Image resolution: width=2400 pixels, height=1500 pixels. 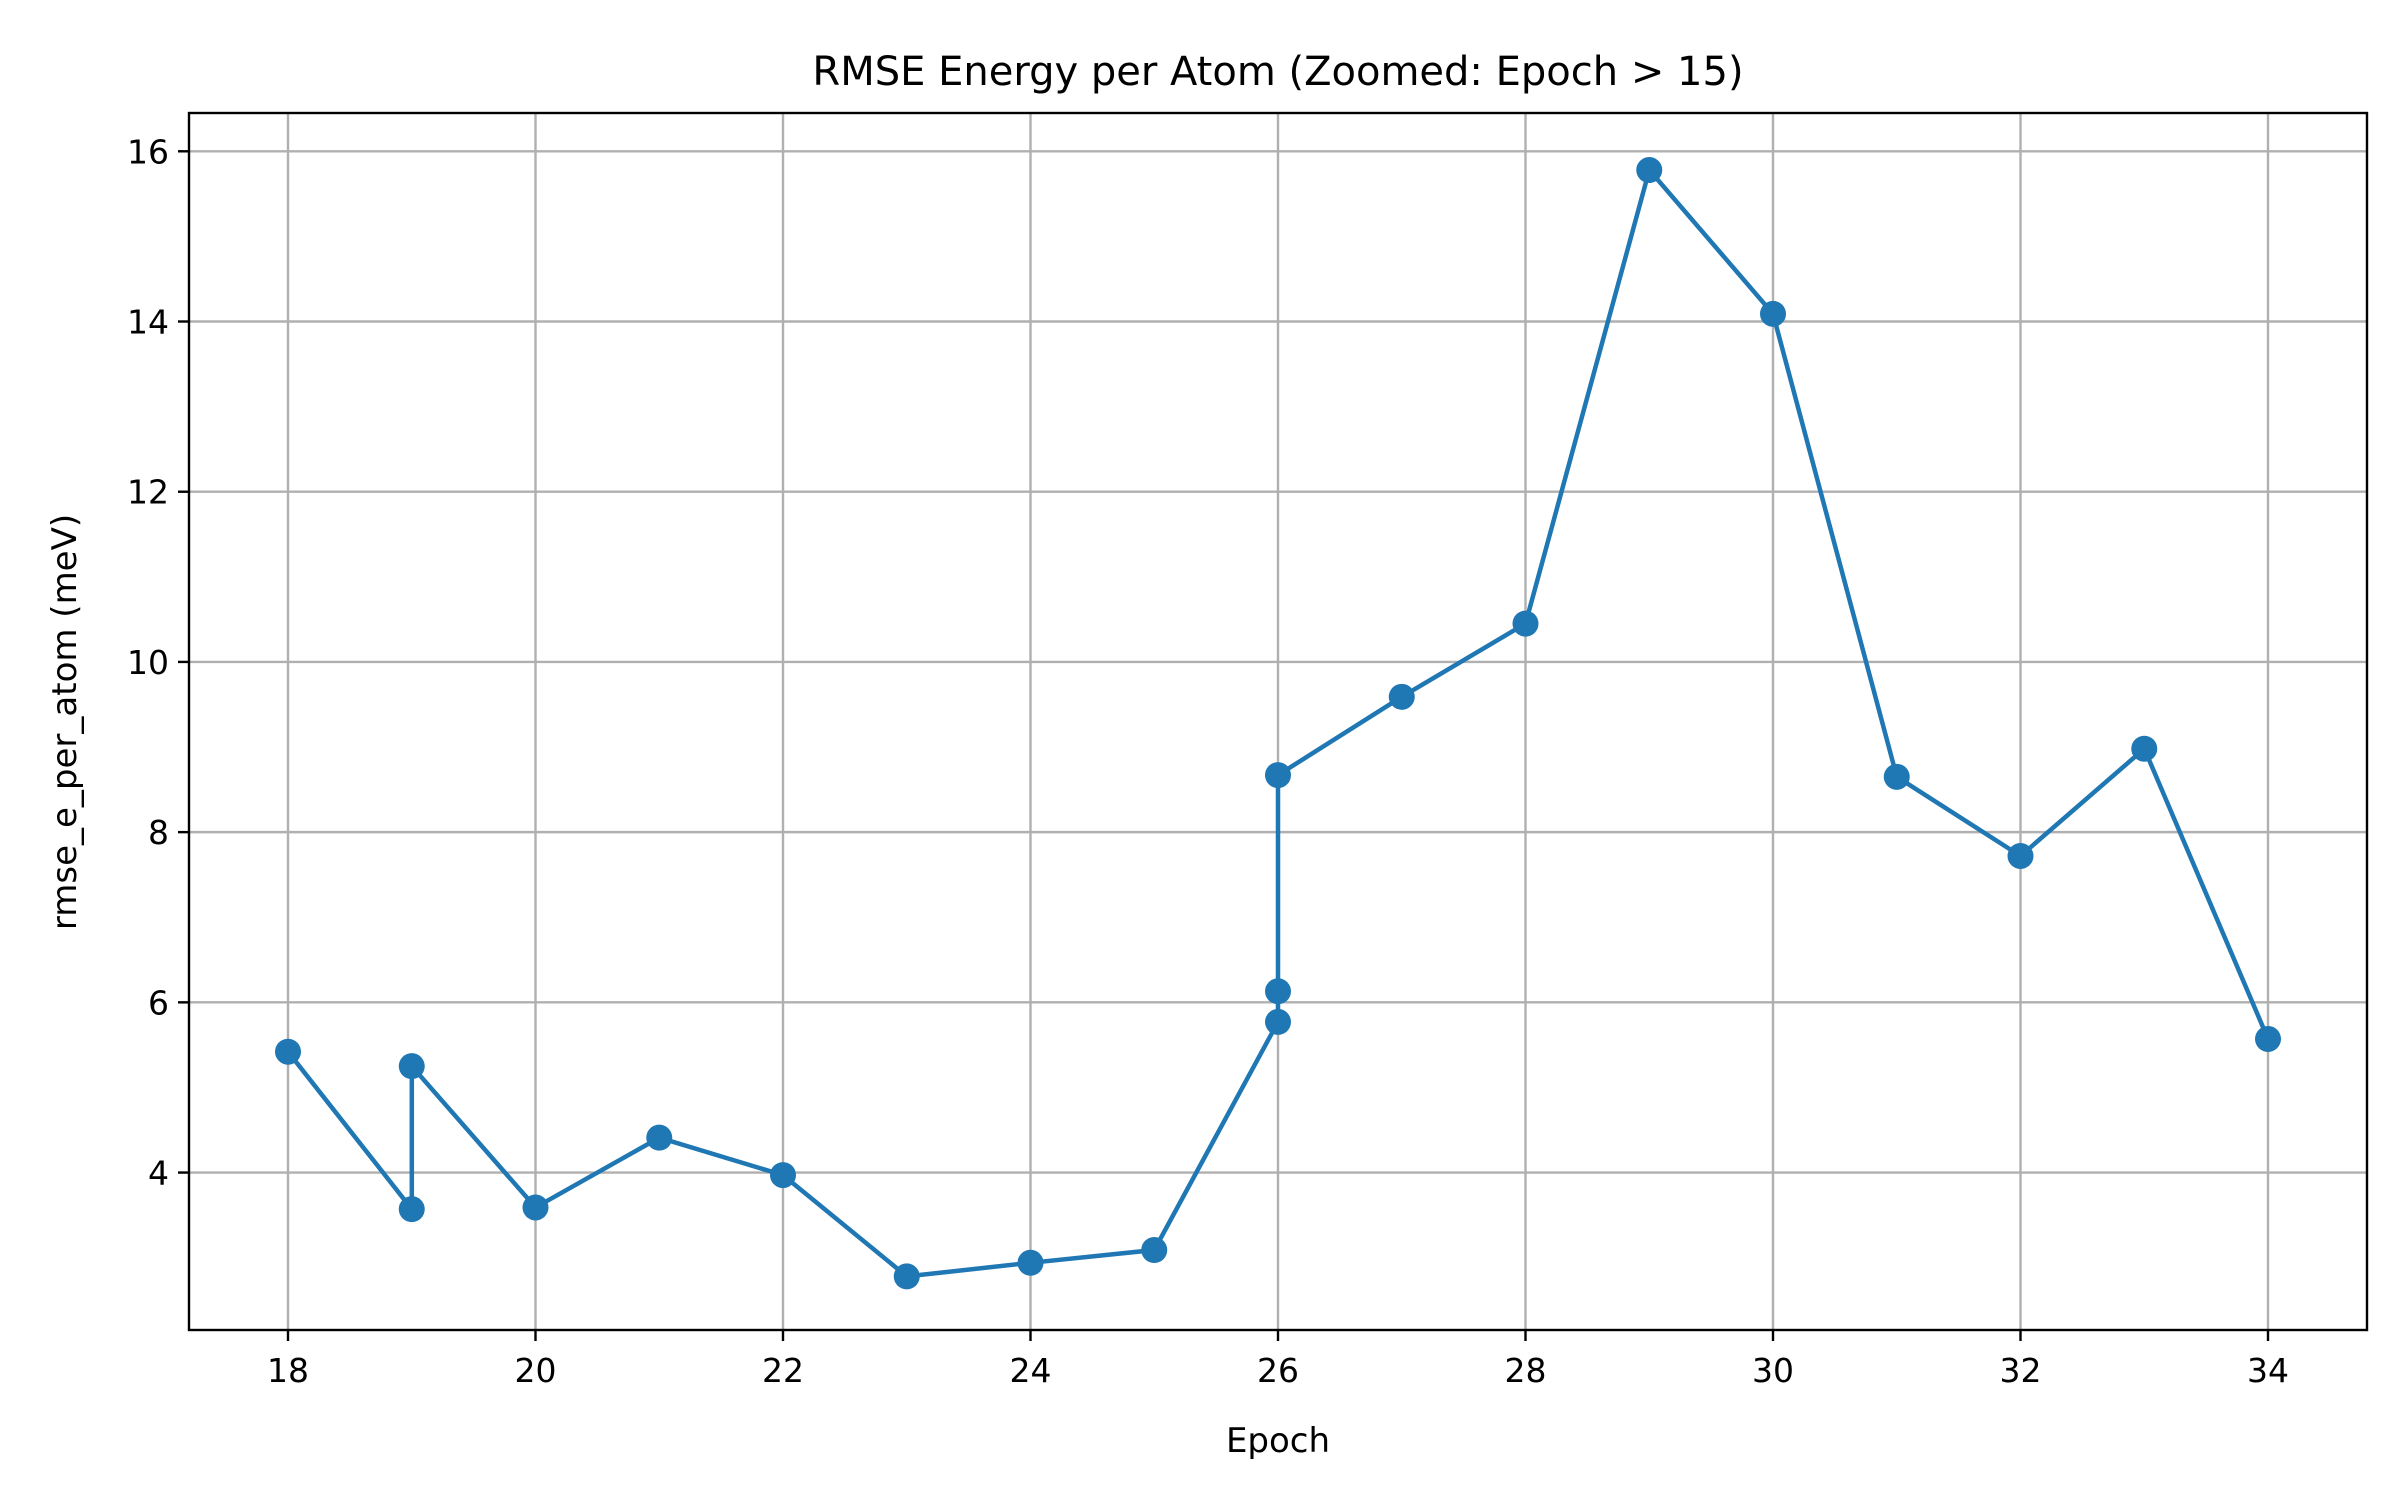 What do you see at coordinates (158, 832) in the screenshot?
I see `y-tick-label: 8` at bounding box center [158, 832].